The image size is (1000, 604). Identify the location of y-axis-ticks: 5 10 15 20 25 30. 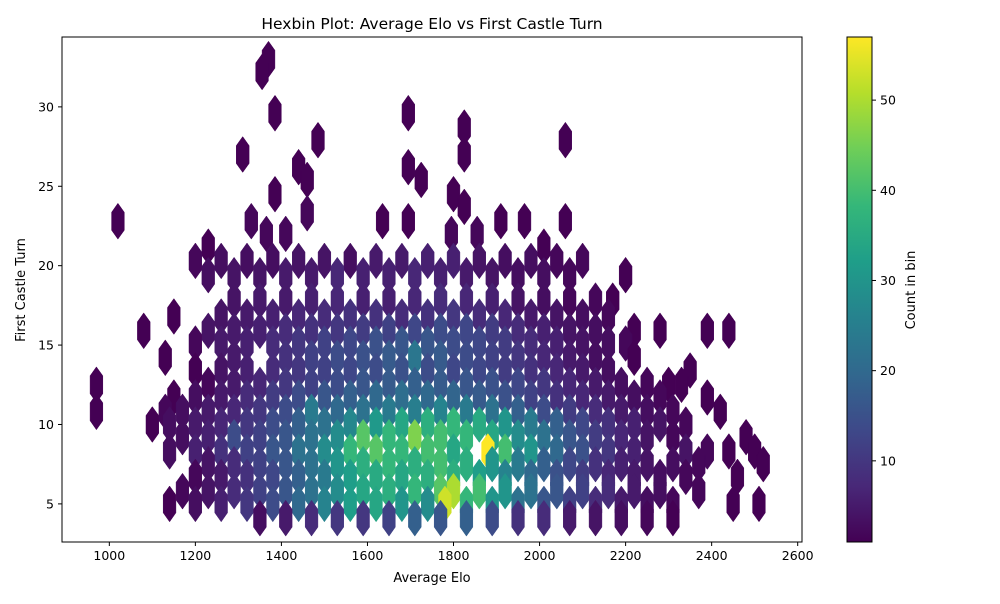
(50, 305).